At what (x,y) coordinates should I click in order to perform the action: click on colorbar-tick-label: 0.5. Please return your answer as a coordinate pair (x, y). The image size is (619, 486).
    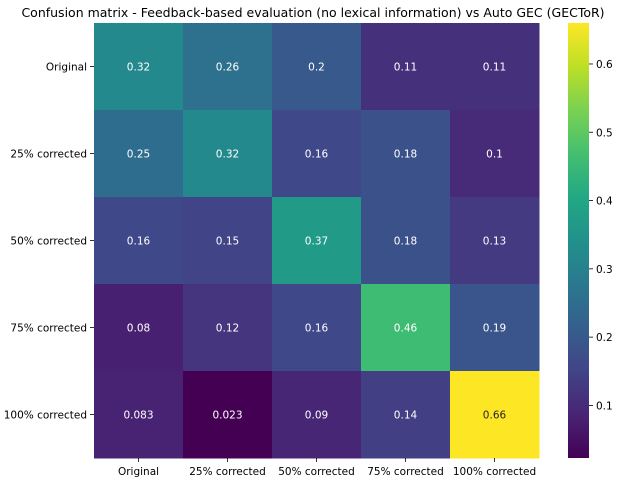
    Looking at the image, I should click on (604, 133).